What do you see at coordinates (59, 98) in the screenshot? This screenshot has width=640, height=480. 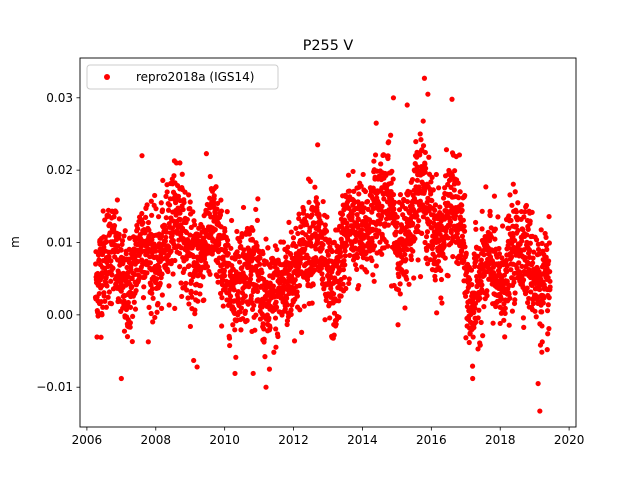 I see `y-tick-label: 0.03` at bounding box center [59, 98].